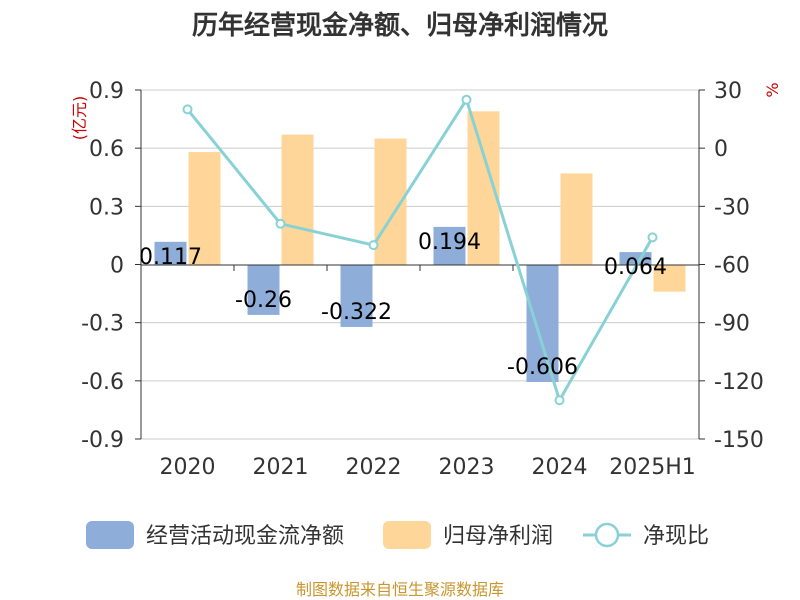 This screenshot has width=800, height=600. Describe the element at coordinates (542, 367) in the screenshot. I see `cashflow-value-label-2024: -0.606` at that location.